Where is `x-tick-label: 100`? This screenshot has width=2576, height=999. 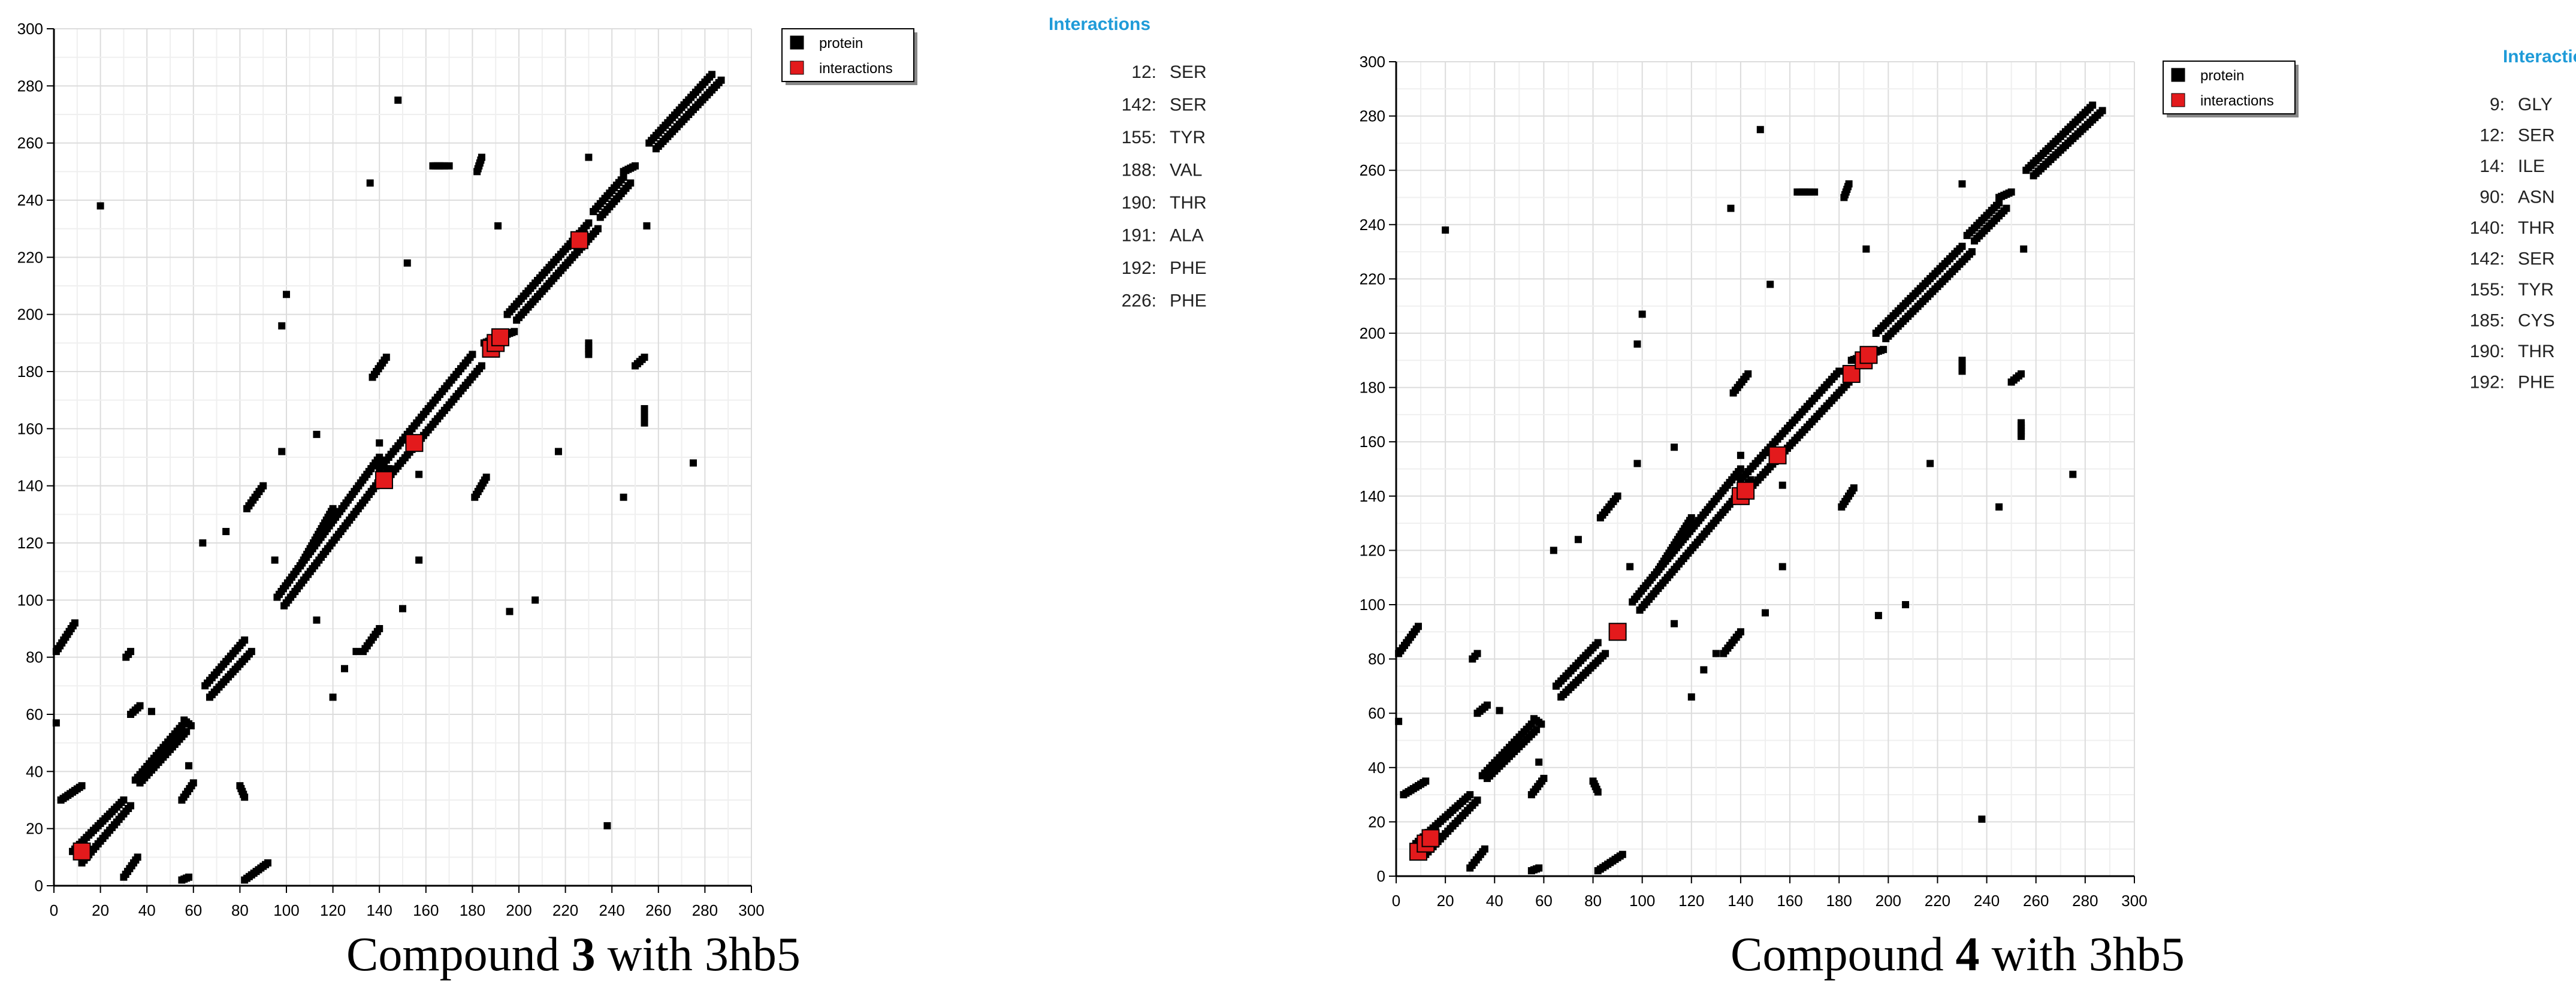
x-tick-label: 100 is located at coordinates (286, 910).